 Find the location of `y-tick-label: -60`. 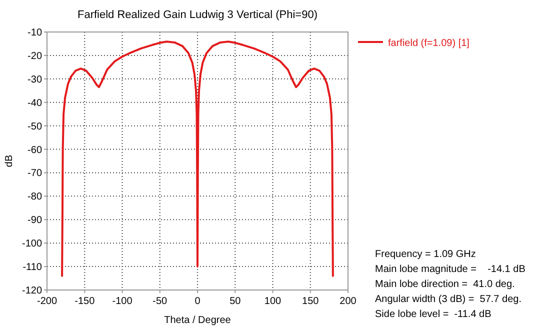

y-tick-label: -60 is located at coordinates (35, 150).